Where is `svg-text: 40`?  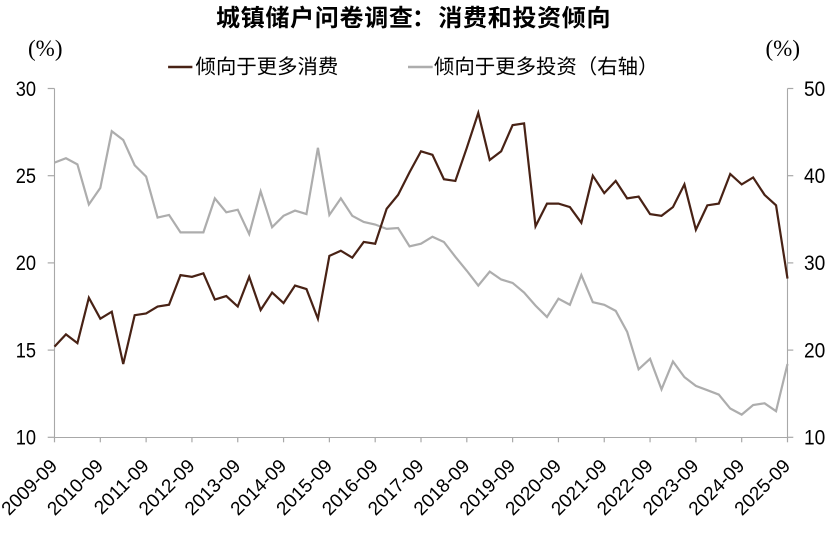
svg-text: 40 is located at coordinates (814, 176).